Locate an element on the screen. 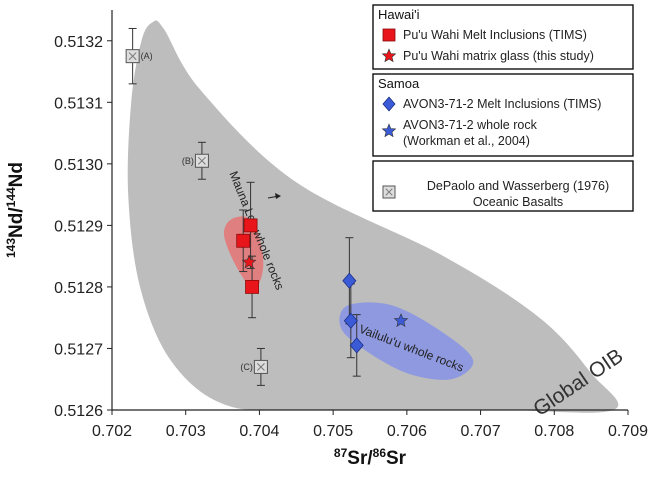 This screenshot has height=477, width=660. legend-text-2-0-1: Oceanic Basalts is located at coordinates (518, 202).